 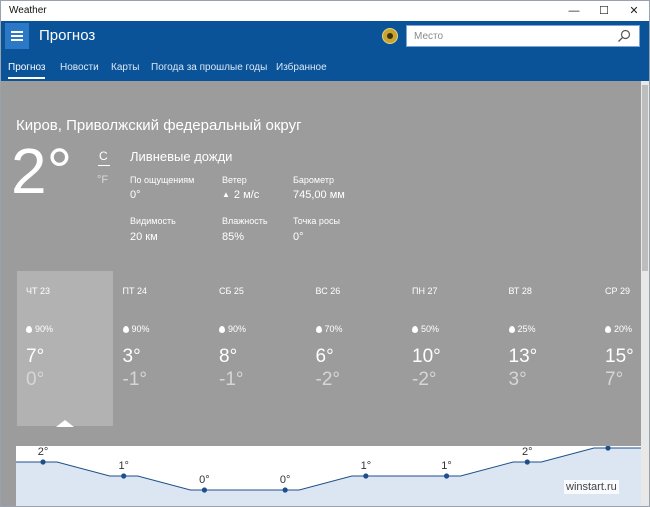 I want to click on hourly-point-label: 2°, so click(x=527, y=452).